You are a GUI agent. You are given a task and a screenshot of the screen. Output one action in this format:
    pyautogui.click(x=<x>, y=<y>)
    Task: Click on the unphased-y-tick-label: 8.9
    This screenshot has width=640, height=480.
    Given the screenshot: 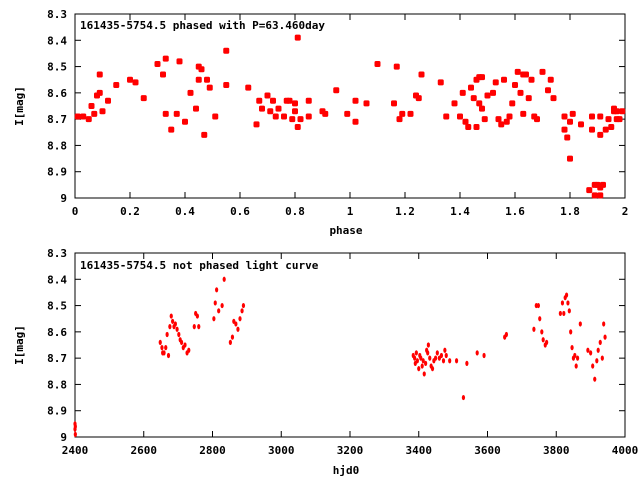 What is the action you would take?
    pyautogui.click(x=57, y=411)
    